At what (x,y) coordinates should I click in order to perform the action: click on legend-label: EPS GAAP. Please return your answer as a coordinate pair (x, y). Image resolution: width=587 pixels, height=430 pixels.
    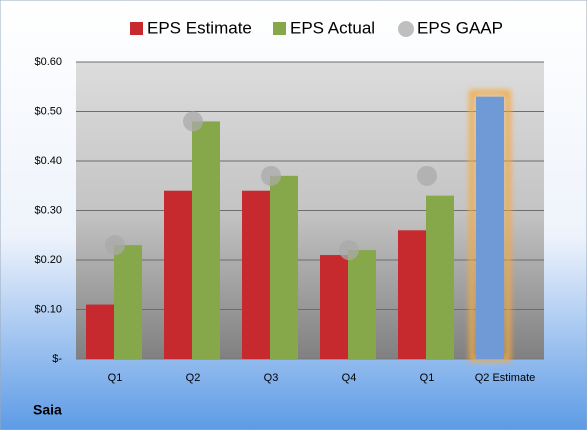
    Looking at the image, I should click on (460, 27).